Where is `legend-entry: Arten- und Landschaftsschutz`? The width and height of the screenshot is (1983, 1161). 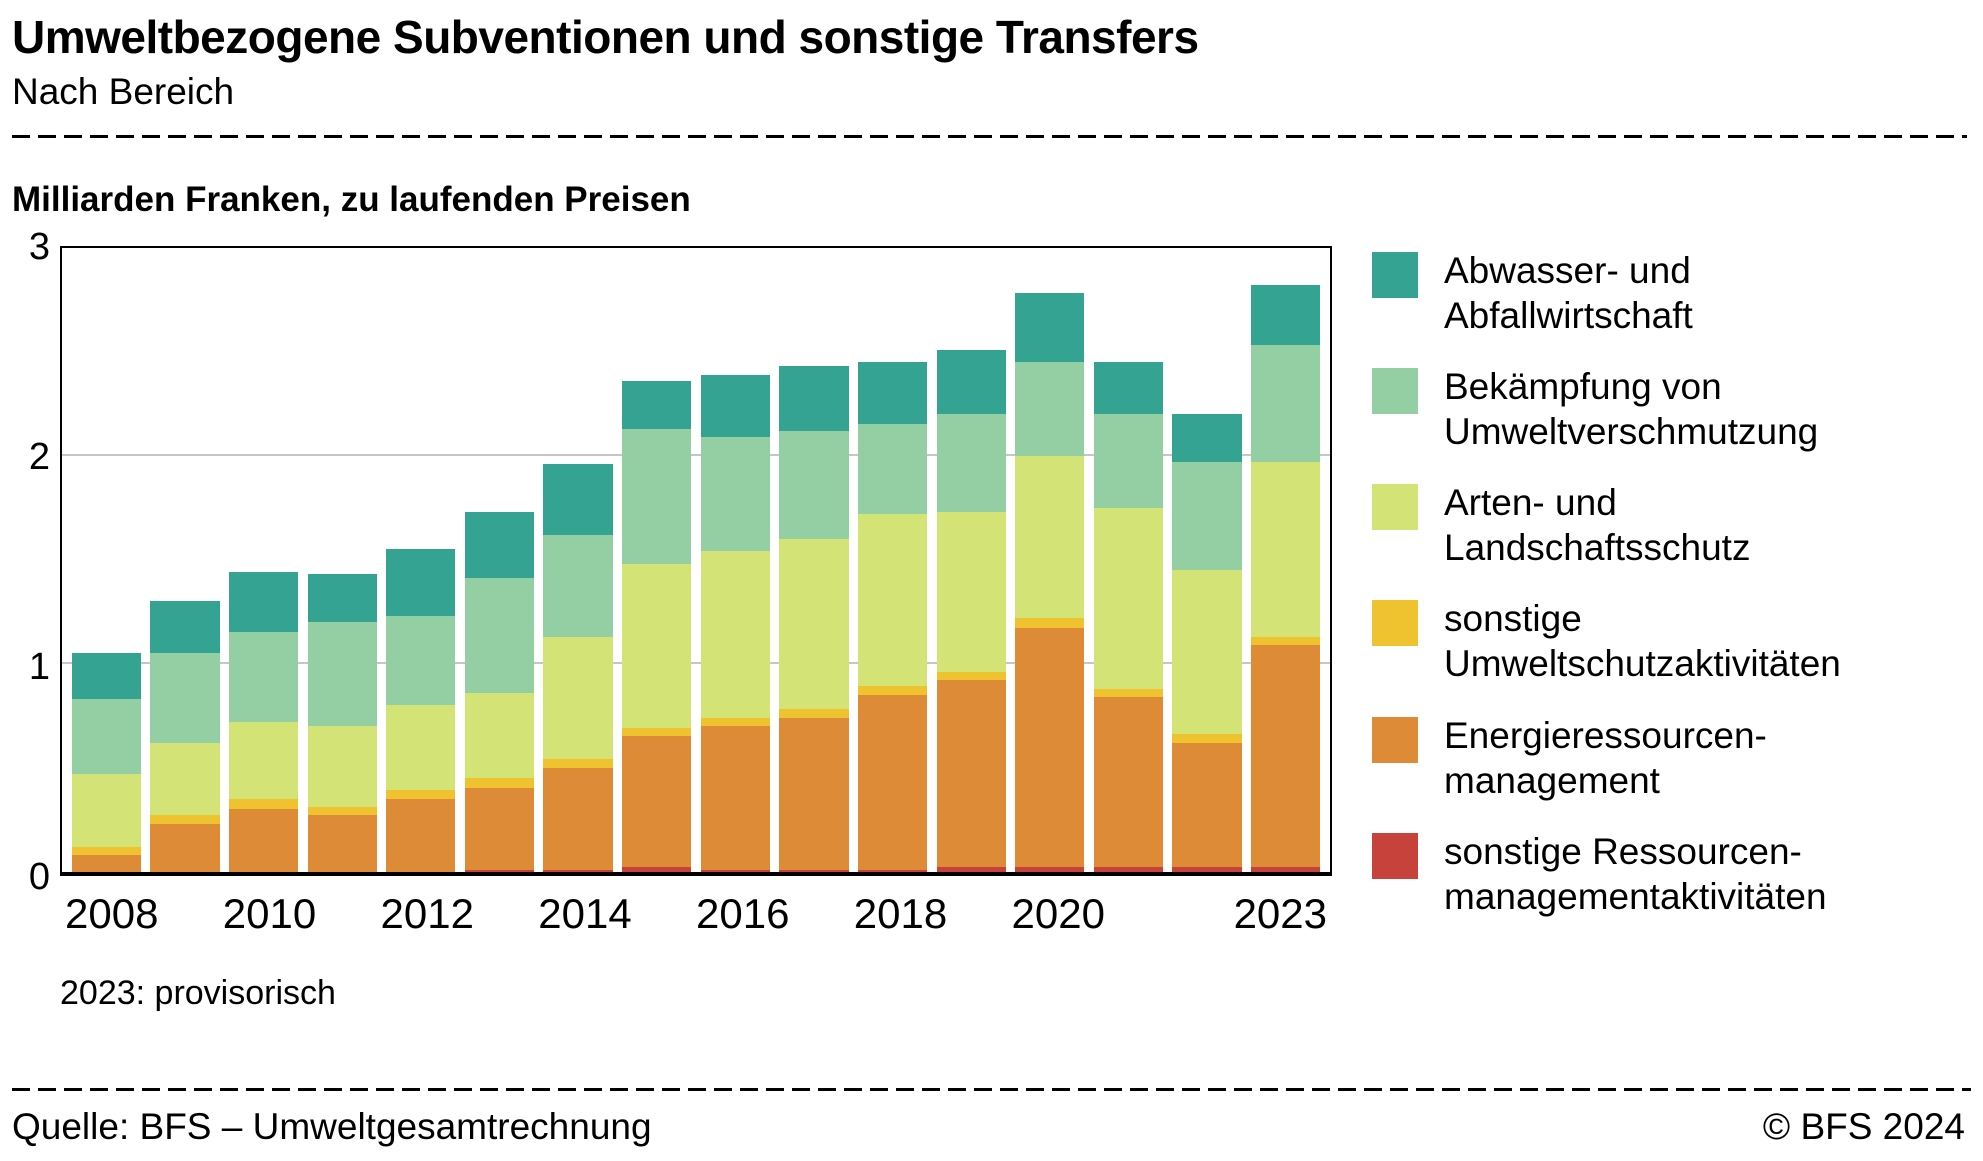
legend-entry: Arten- und Landschaftsschutz is located at coordinates (1669, 525).